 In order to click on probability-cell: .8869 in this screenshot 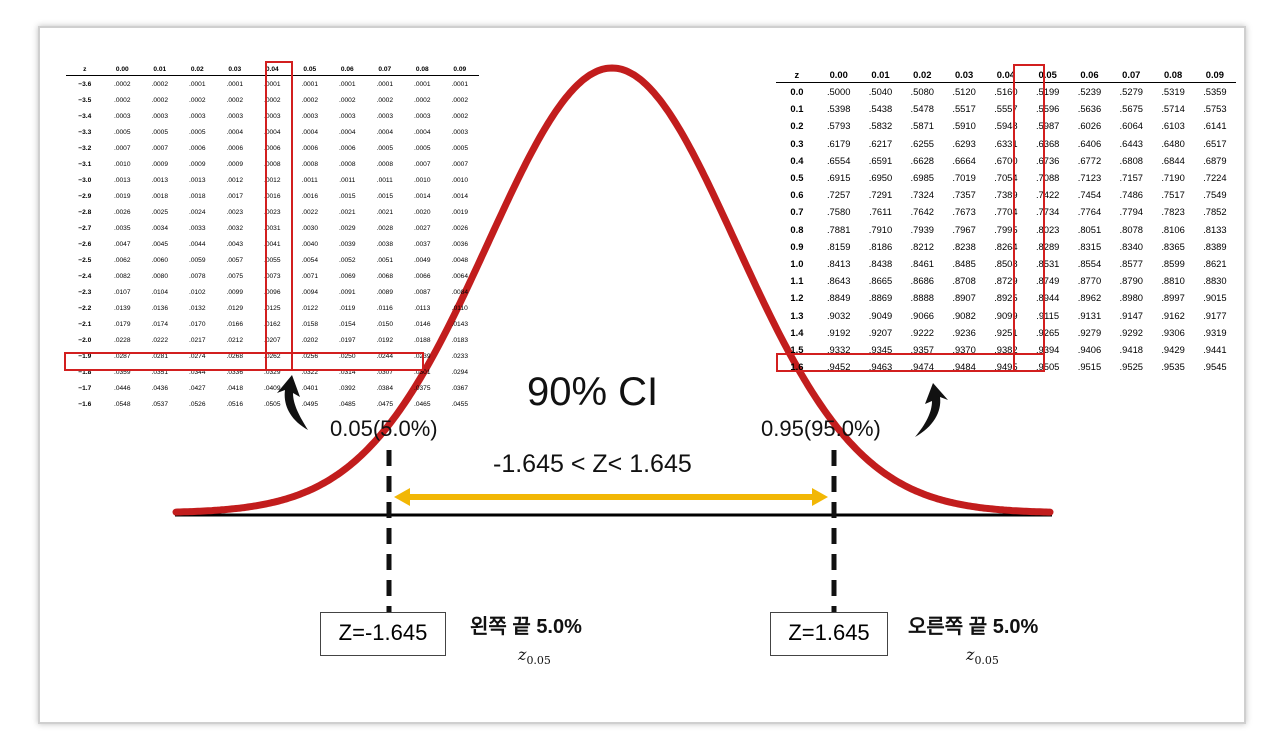, I will do `click(880, 298)`.